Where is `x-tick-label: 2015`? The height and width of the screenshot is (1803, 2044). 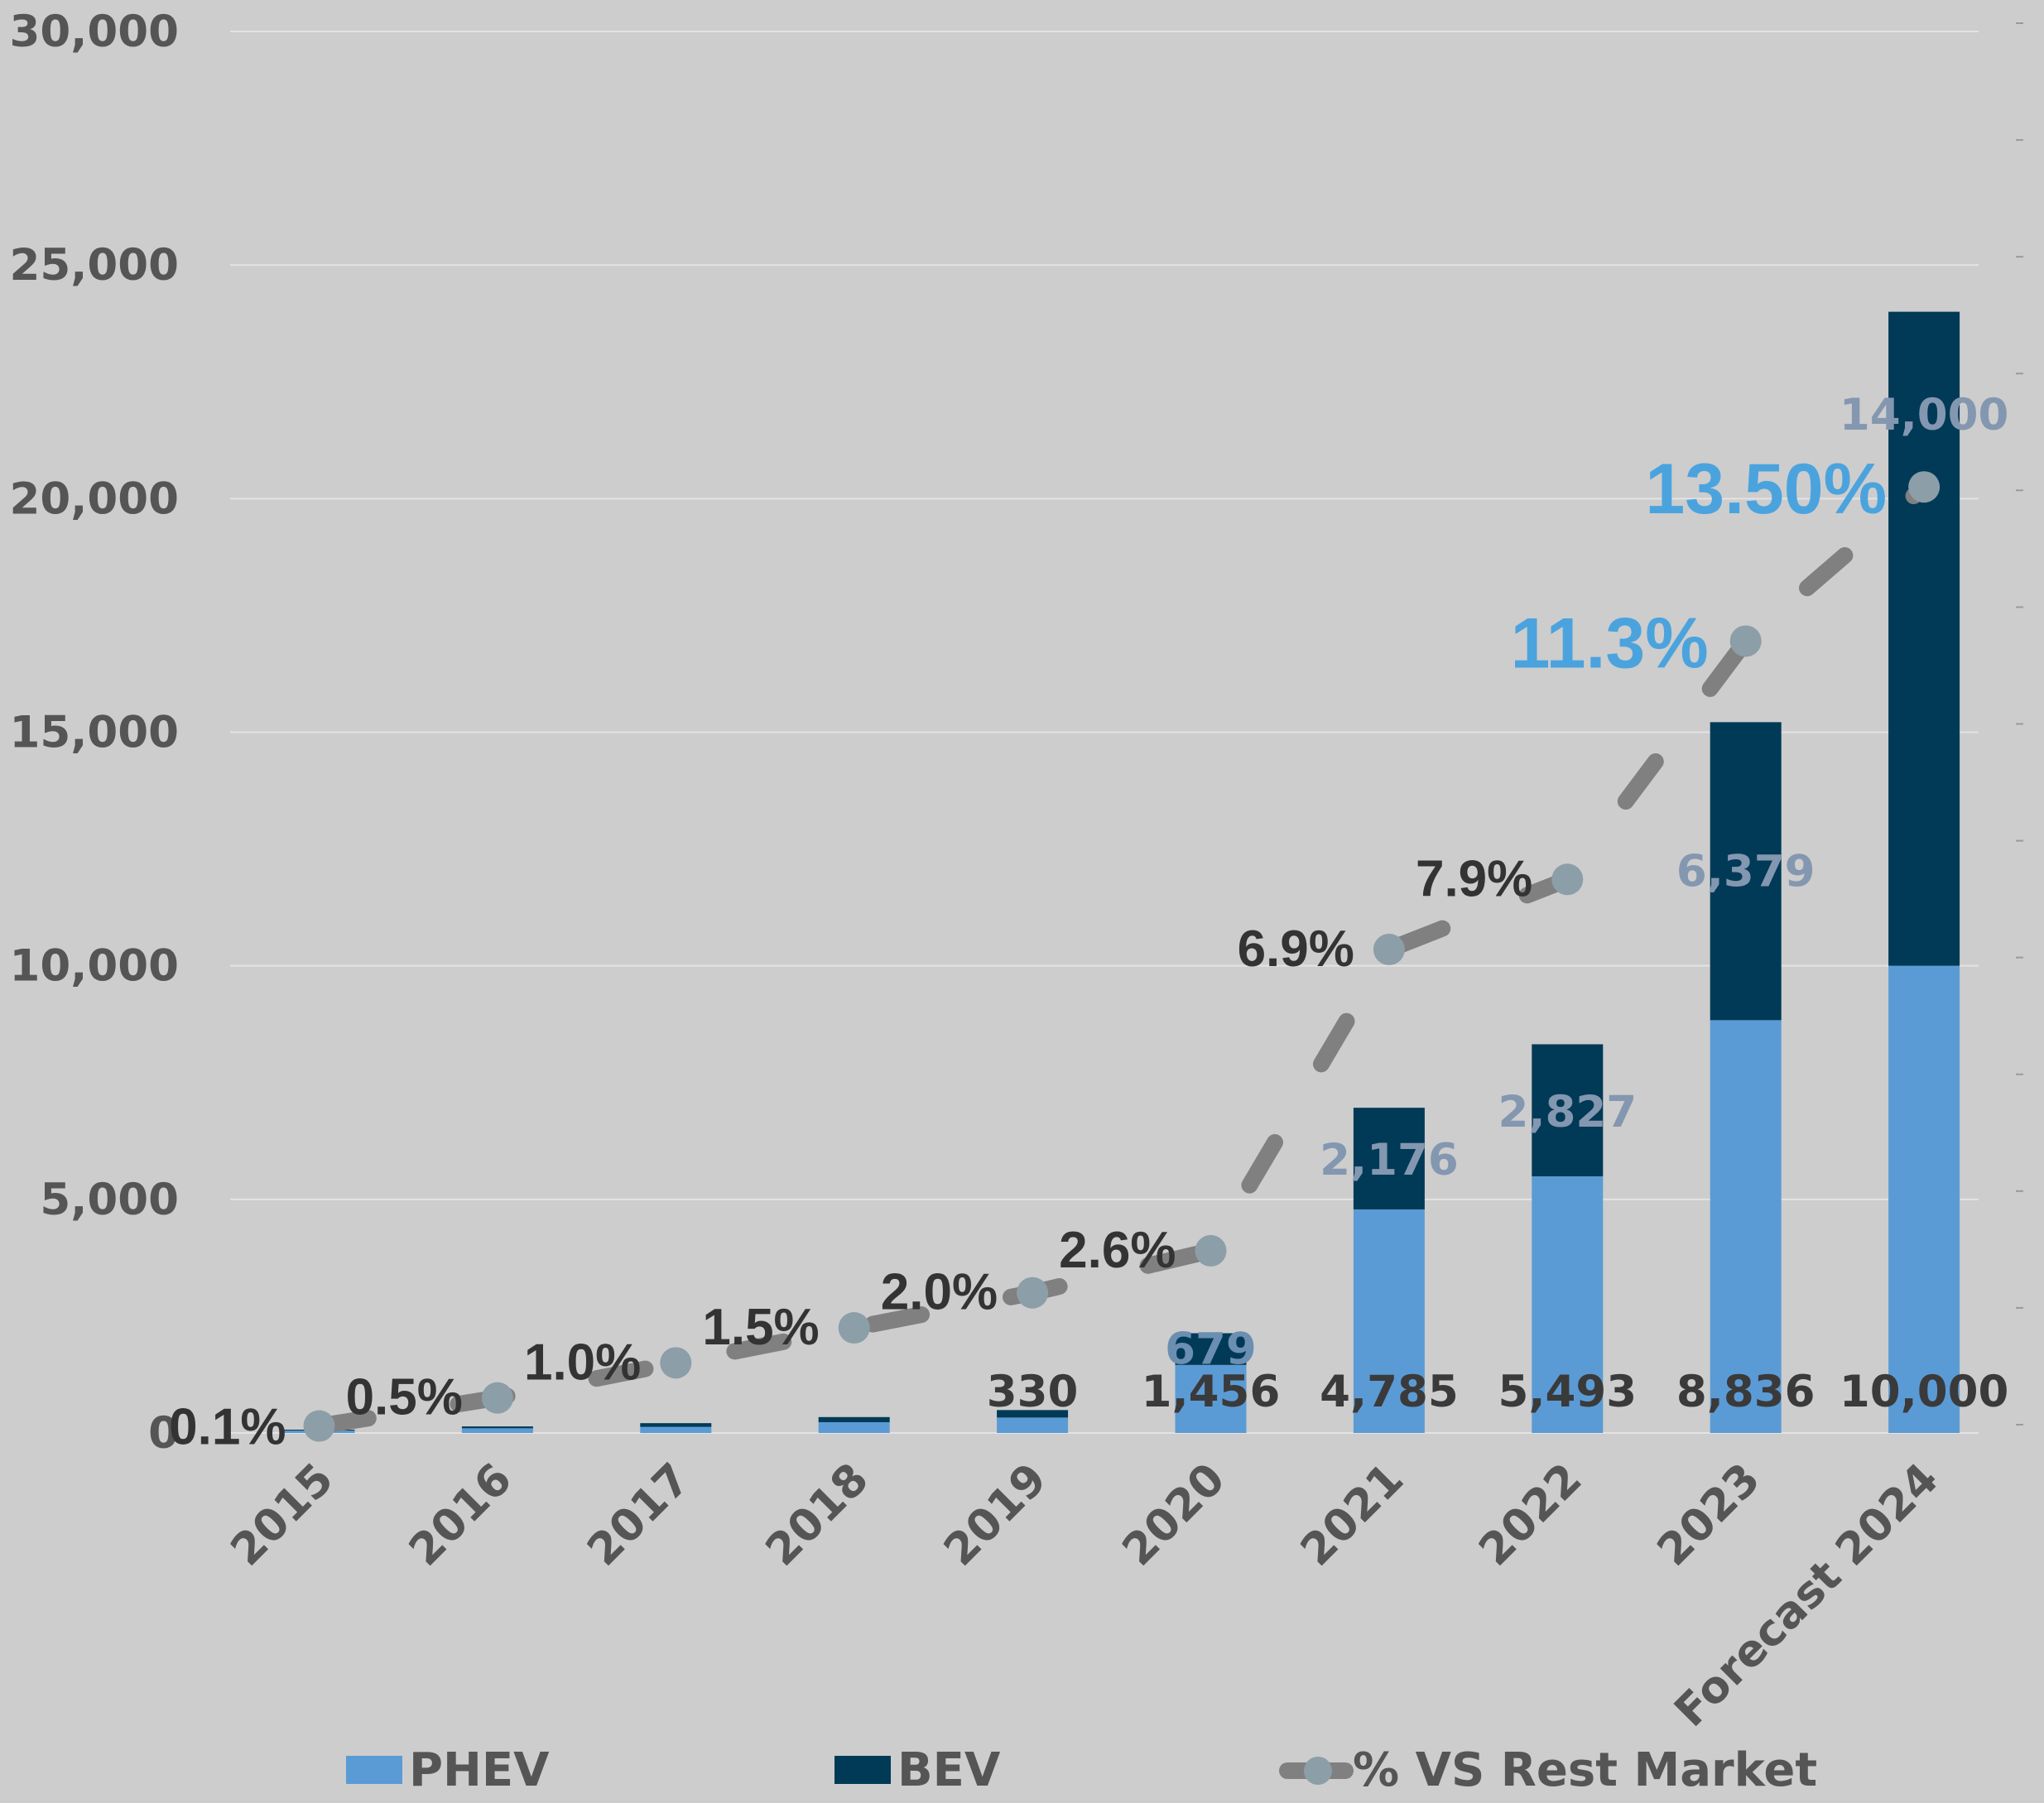 x-tick-label: 2015 is located at coordinates (282, 1514).